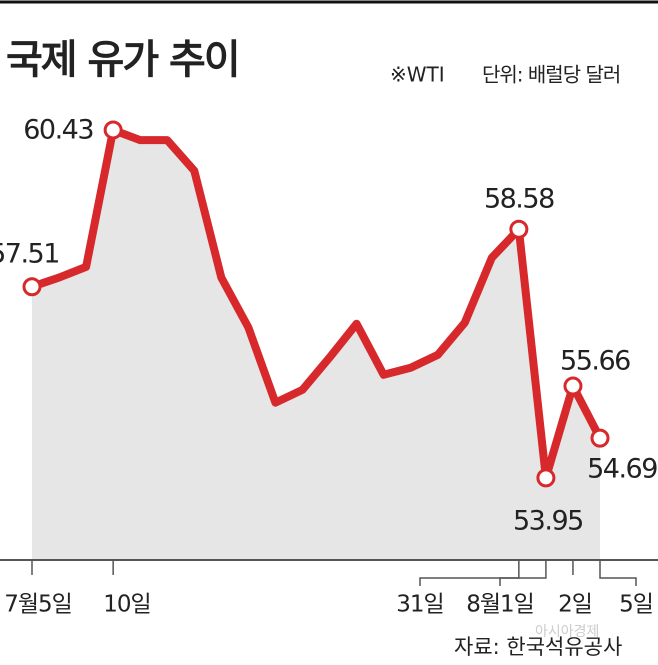  I want to click on watermark: 아시아경제, so click(567, 632).